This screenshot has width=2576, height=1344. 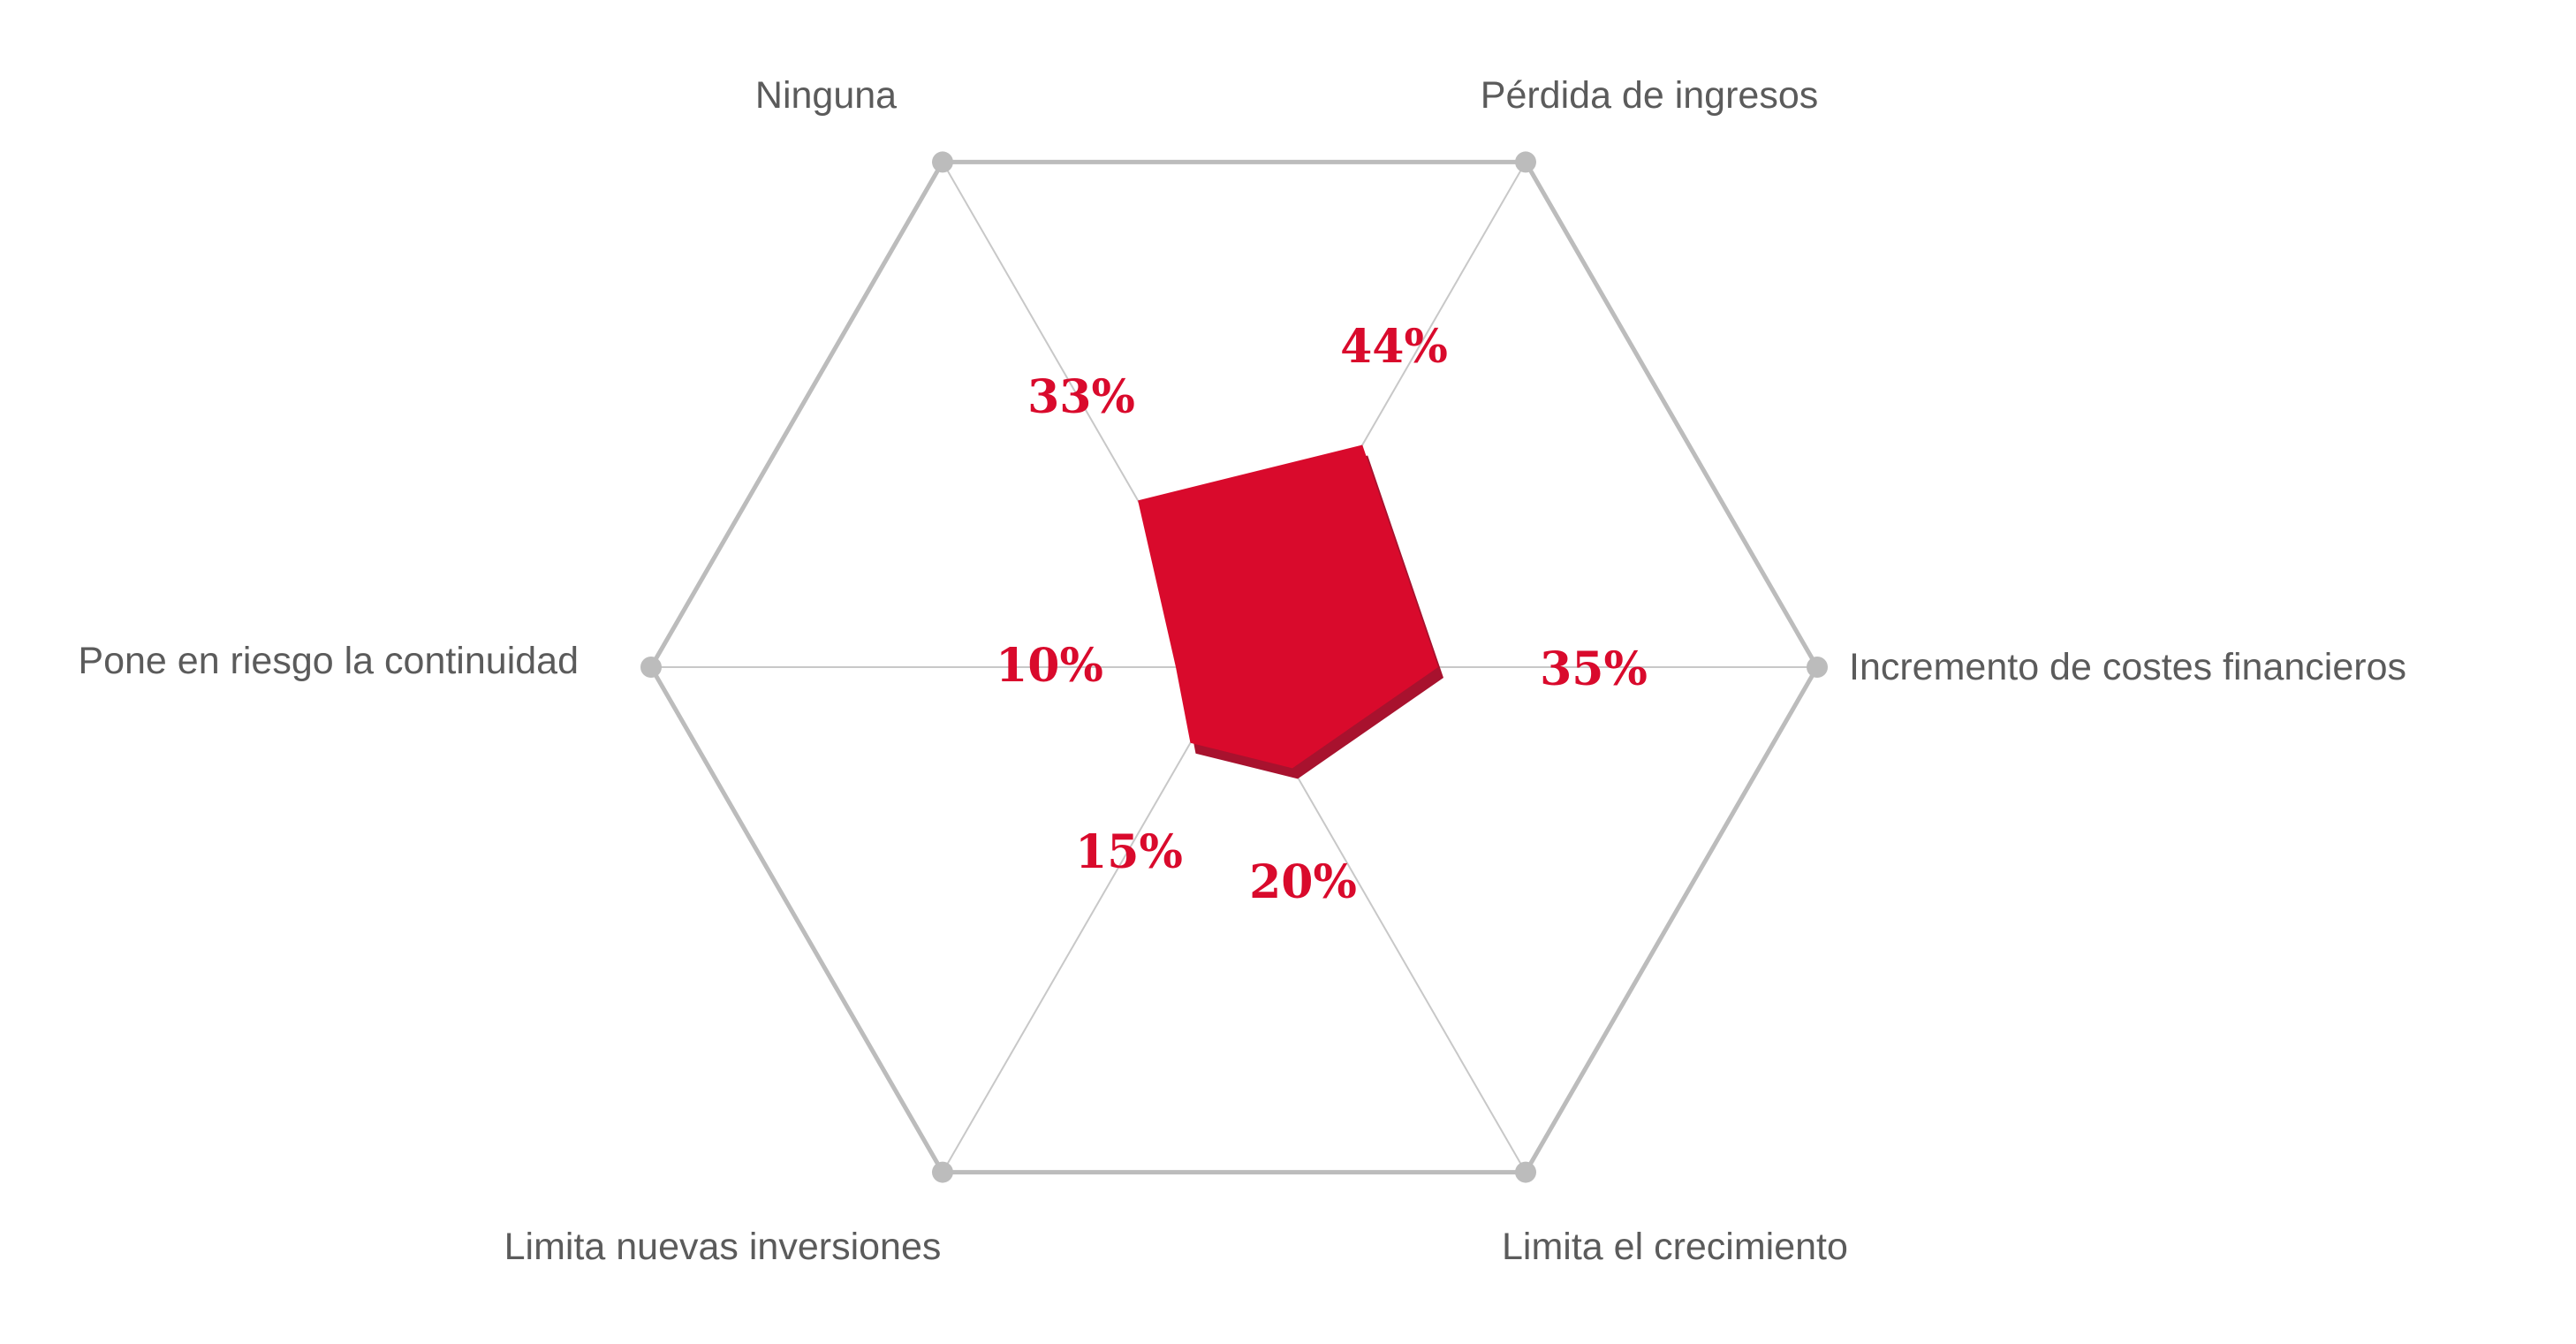 What do you see at coordinates (1081, 397) in the screenshot?
I see `value-label: 33%` at bounding box center [1081, 397].